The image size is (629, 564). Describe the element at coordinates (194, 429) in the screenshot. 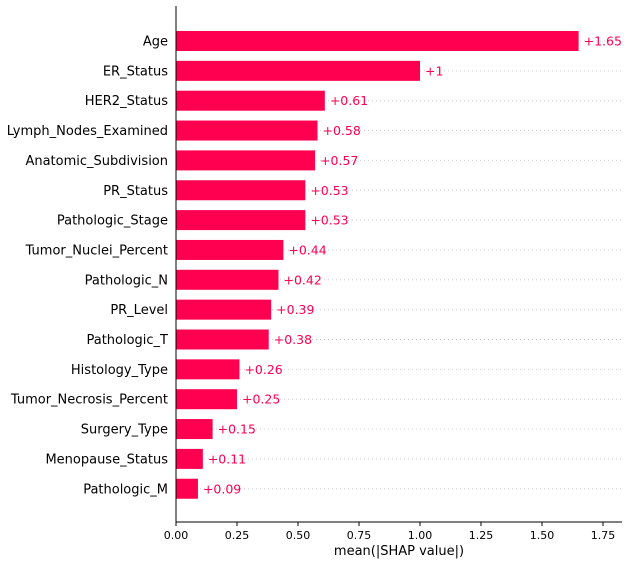

I see `bar-surgery-type` at that location.